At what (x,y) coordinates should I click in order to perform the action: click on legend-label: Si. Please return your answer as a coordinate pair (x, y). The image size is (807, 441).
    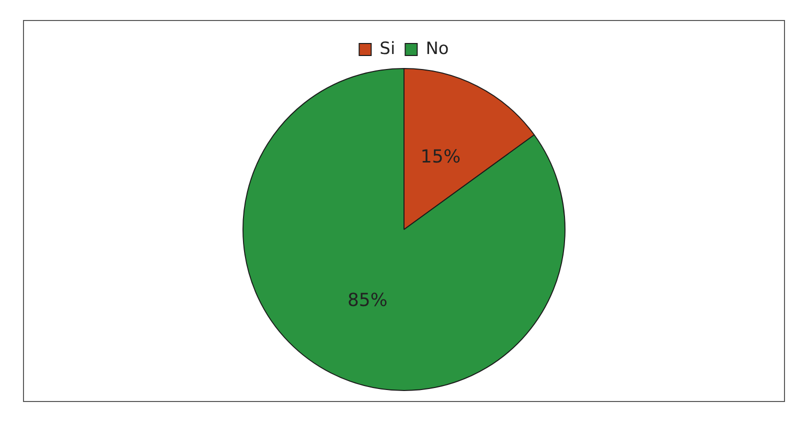
    Looking at the image, I should click on (388, 48).